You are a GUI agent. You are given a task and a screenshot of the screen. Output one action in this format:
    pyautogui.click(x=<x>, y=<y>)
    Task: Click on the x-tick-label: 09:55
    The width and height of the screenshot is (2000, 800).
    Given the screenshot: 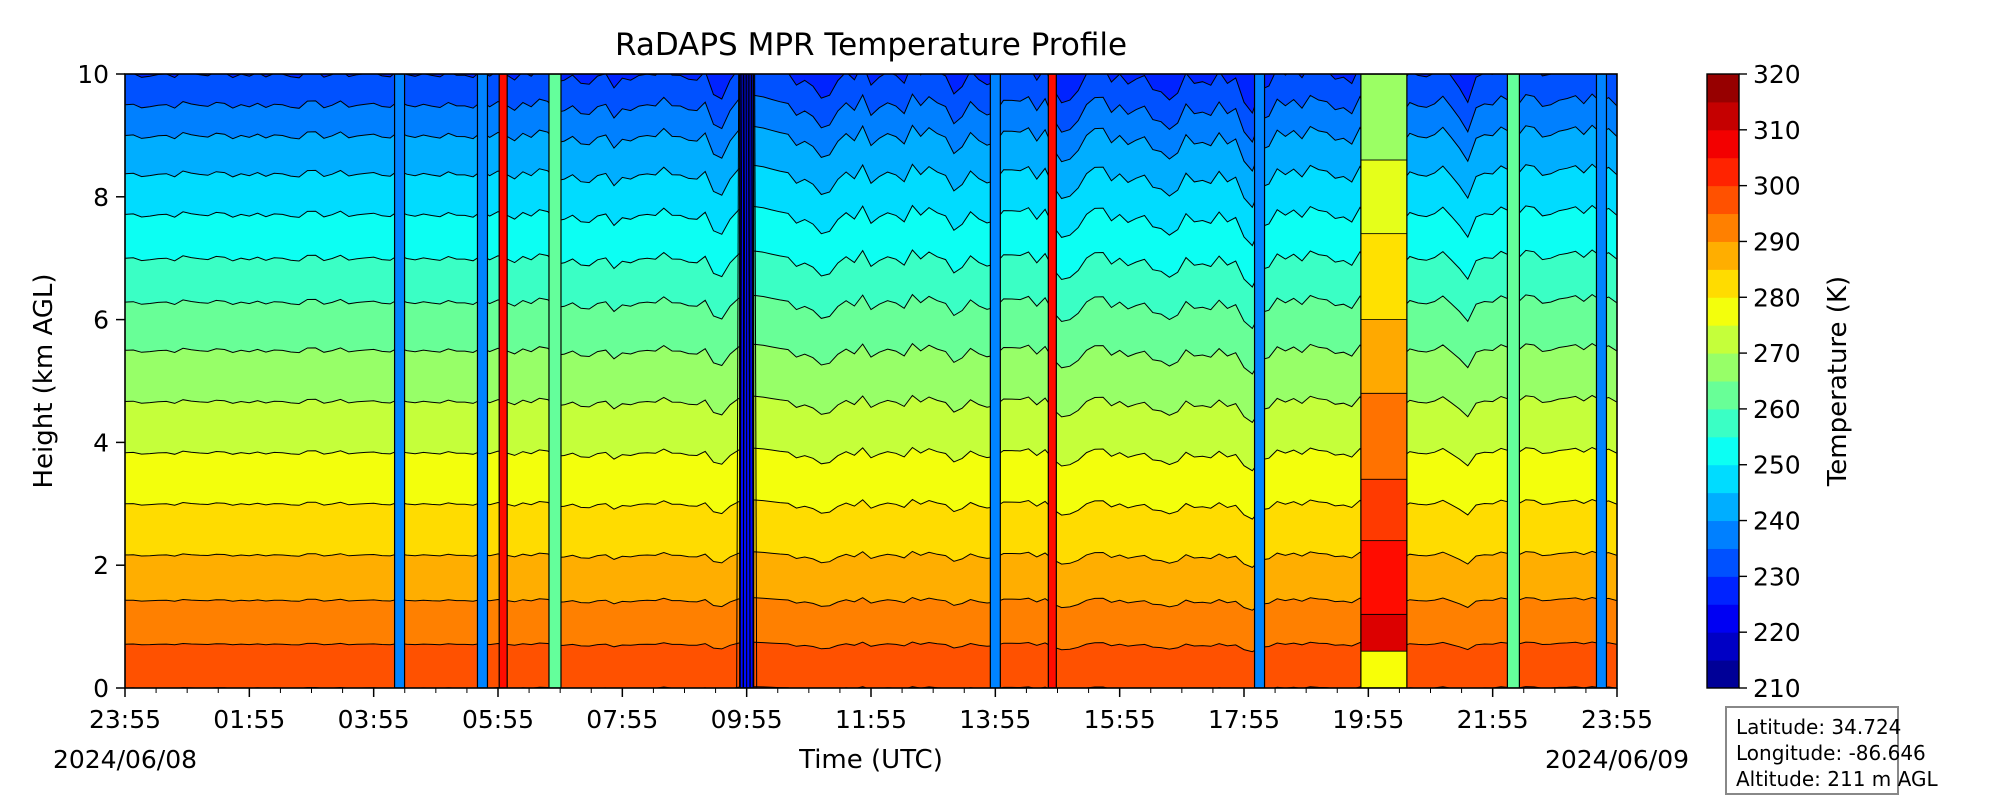 What is the action you would take?
    pyautogui.click(x=747, y=719)
    